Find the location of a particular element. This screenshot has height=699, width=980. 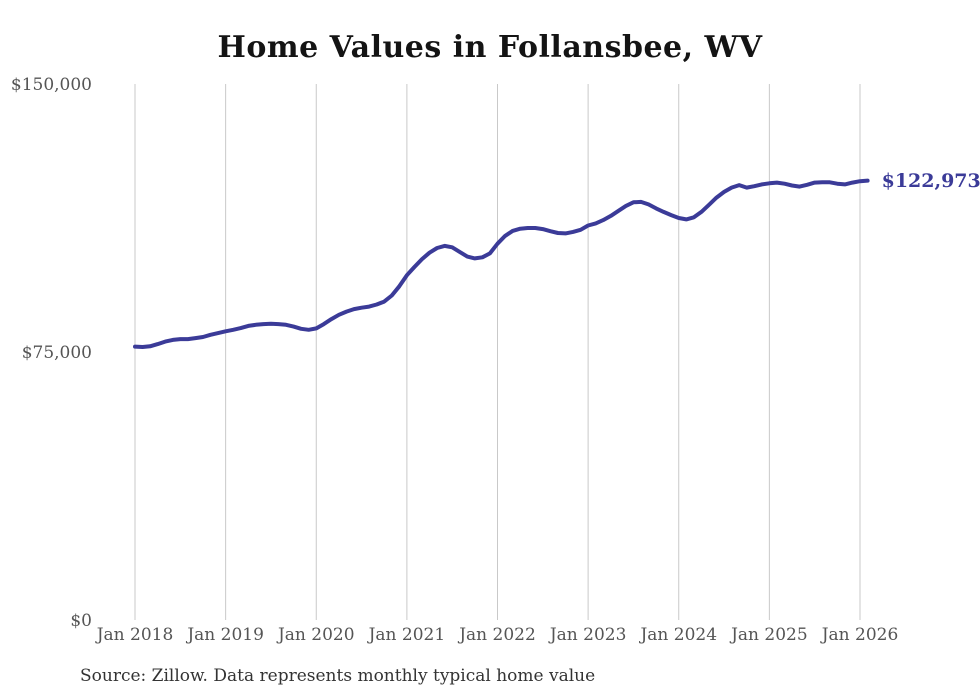

x-tick-label: Jan 2019 is located at coordinates (224, 635).